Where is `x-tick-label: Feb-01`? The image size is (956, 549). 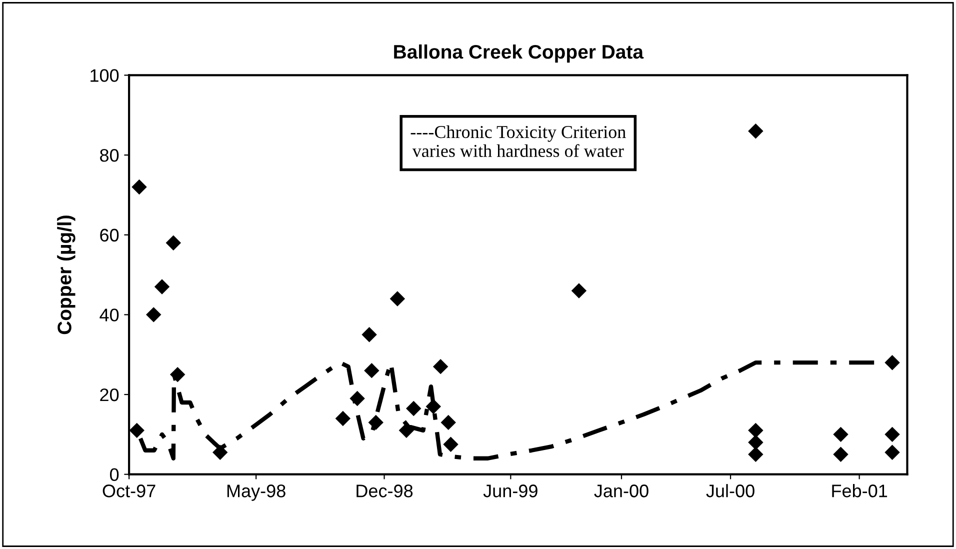 x-tick-label: Feb-01 is located at coordinates (860, 491).